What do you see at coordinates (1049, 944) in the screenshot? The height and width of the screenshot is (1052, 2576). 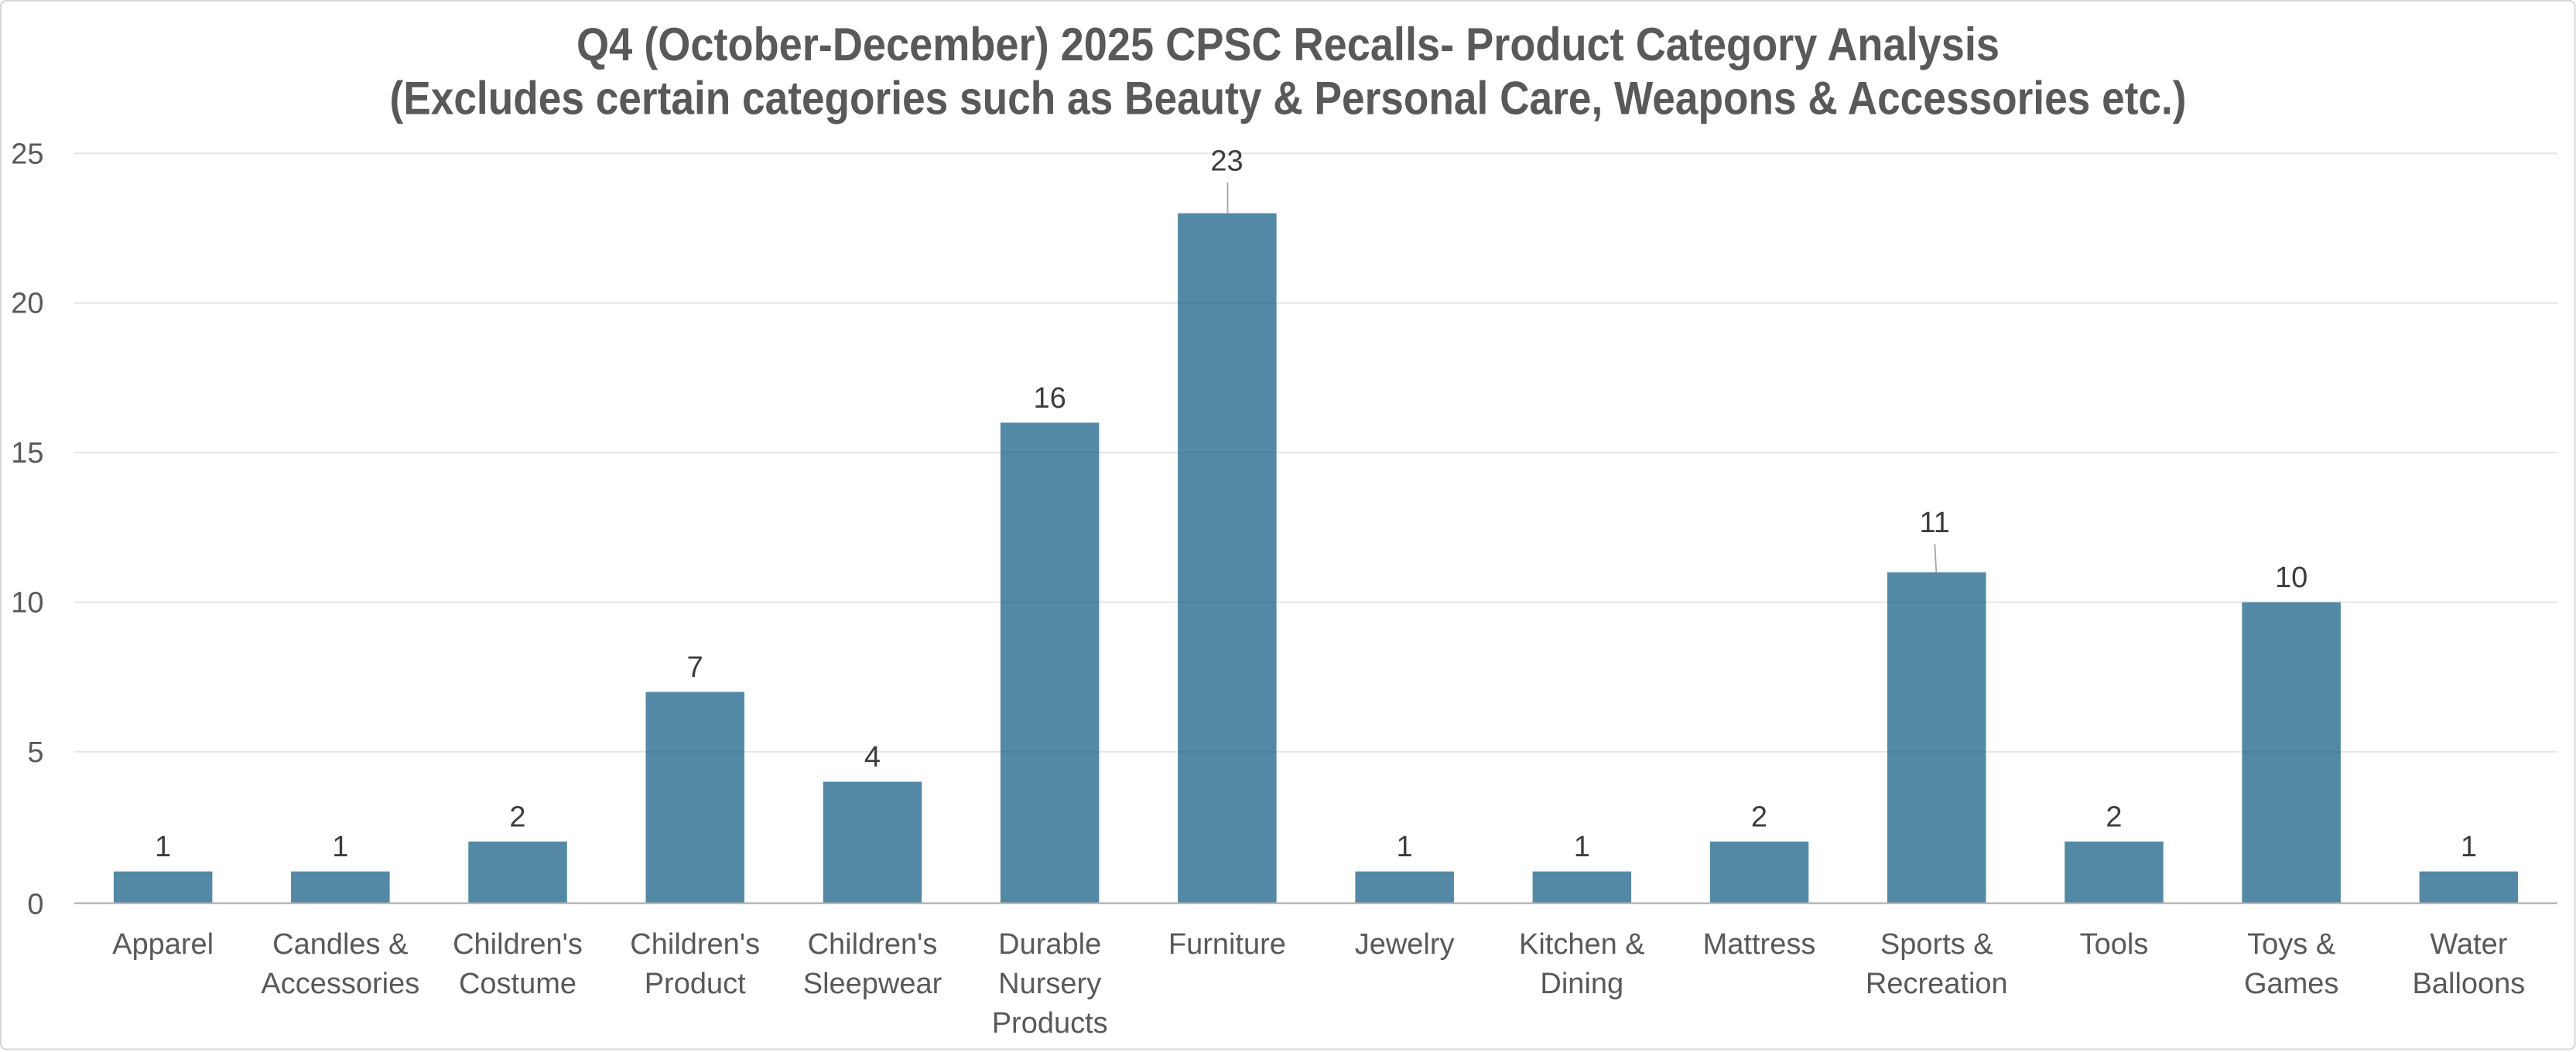 I see `svg-text: Durable` at bounding box center [1049, 944].